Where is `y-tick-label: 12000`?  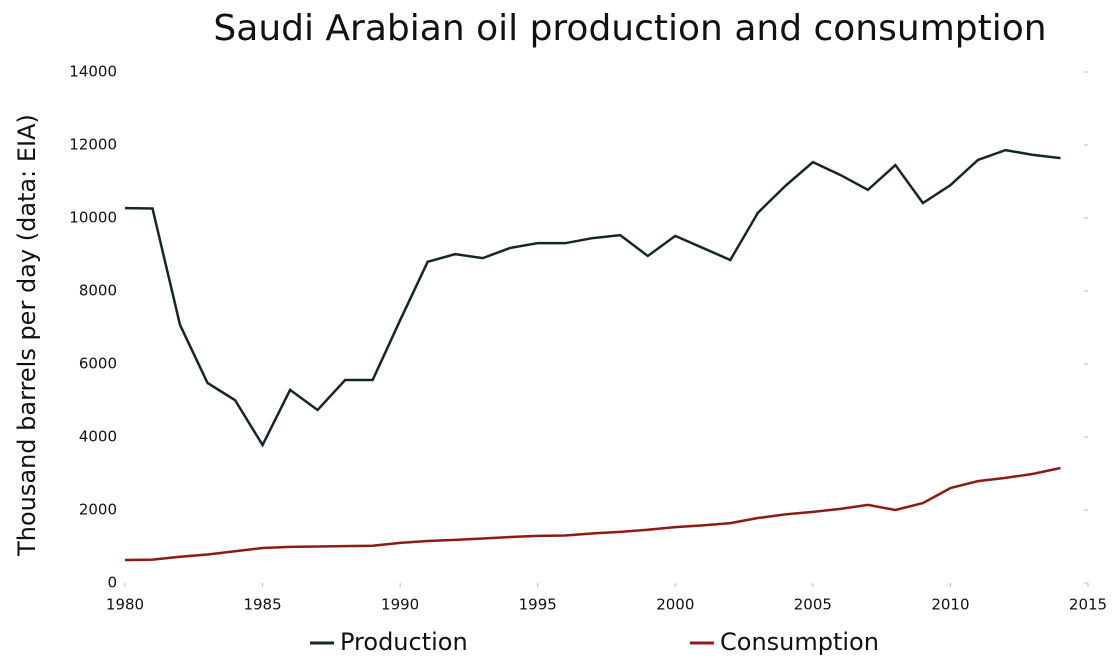 y-tick-label: 12000 is located at coordinates (93, 145).